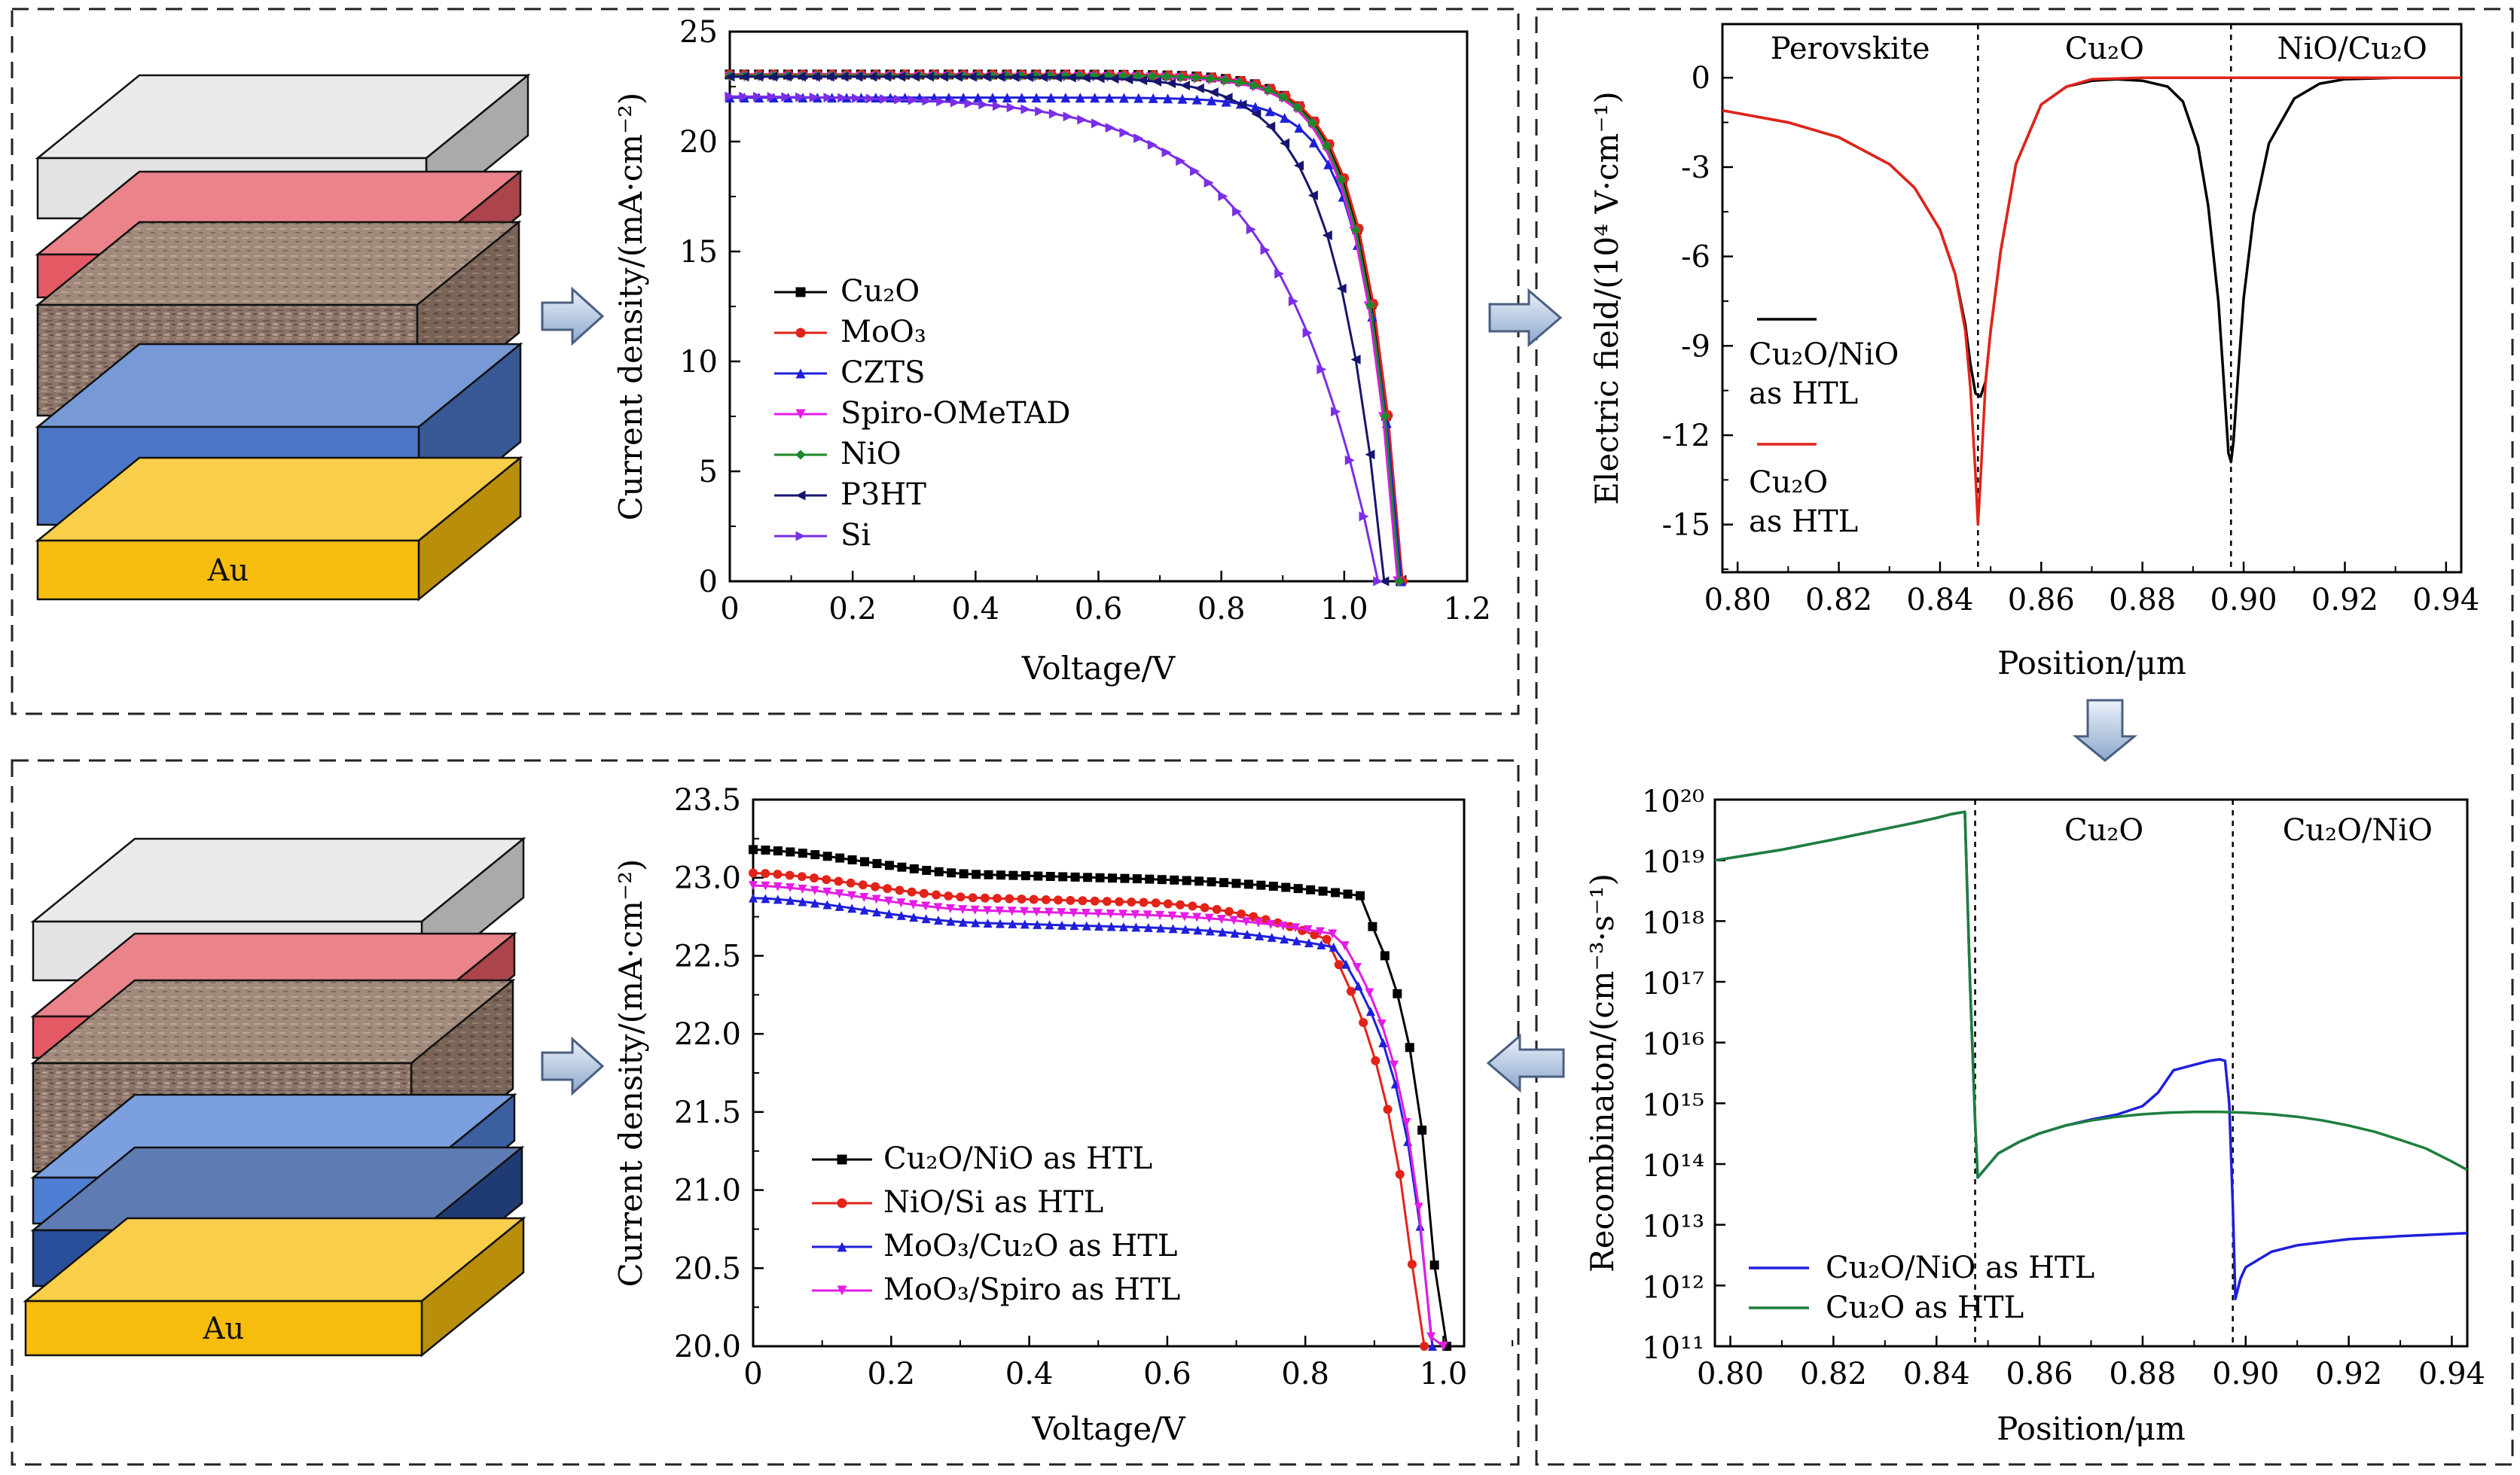 This screenshot has width=2520, height=1475. What do you see at coordinates (573, 1066) in the screenshot?
I see `arrow-right-icon` at bounding box center [573, 1066].